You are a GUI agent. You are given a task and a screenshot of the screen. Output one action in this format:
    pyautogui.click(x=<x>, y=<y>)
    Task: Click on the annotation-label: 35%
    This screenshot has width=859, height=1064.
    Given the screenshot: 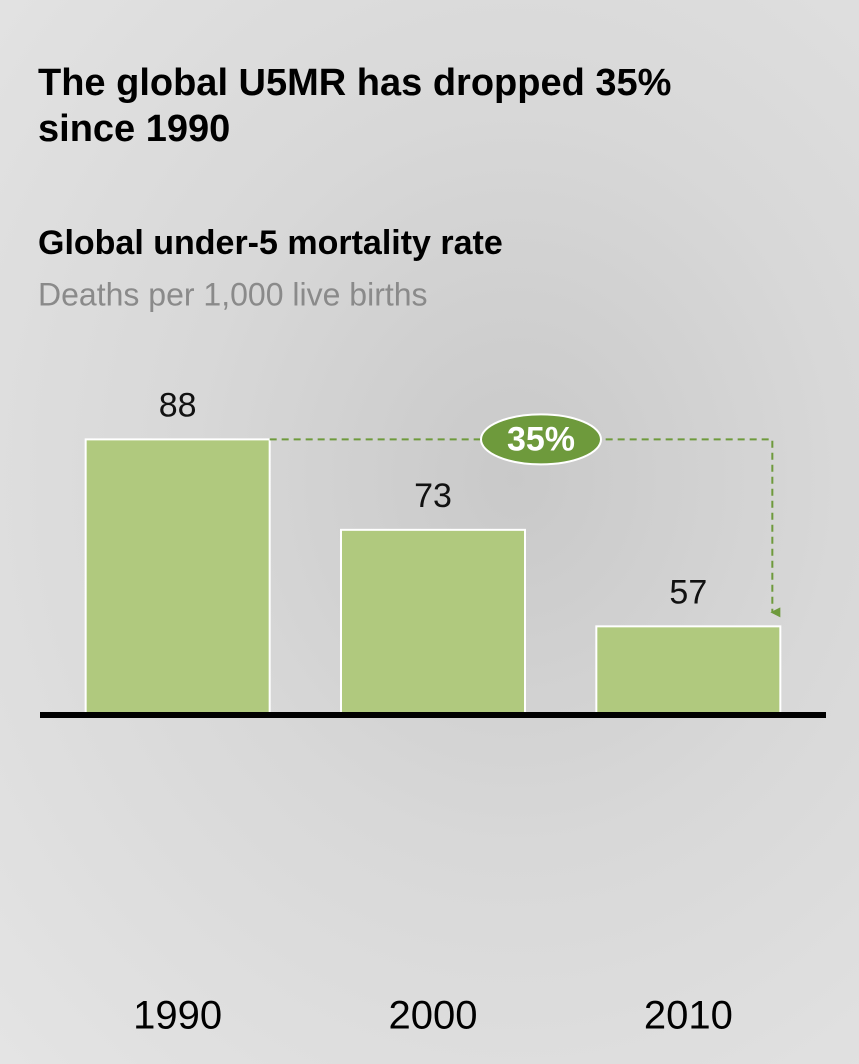 What is the action you would take?
    pyautogui.click(x=541, y=439)
    